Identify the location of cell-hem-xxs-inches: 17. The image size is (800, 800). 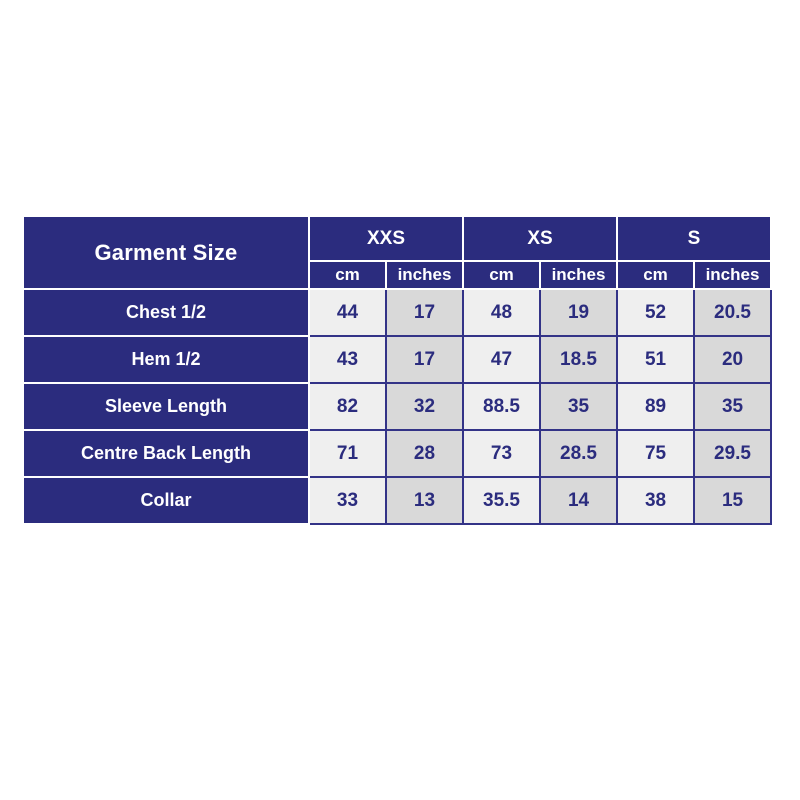
(424, 359).